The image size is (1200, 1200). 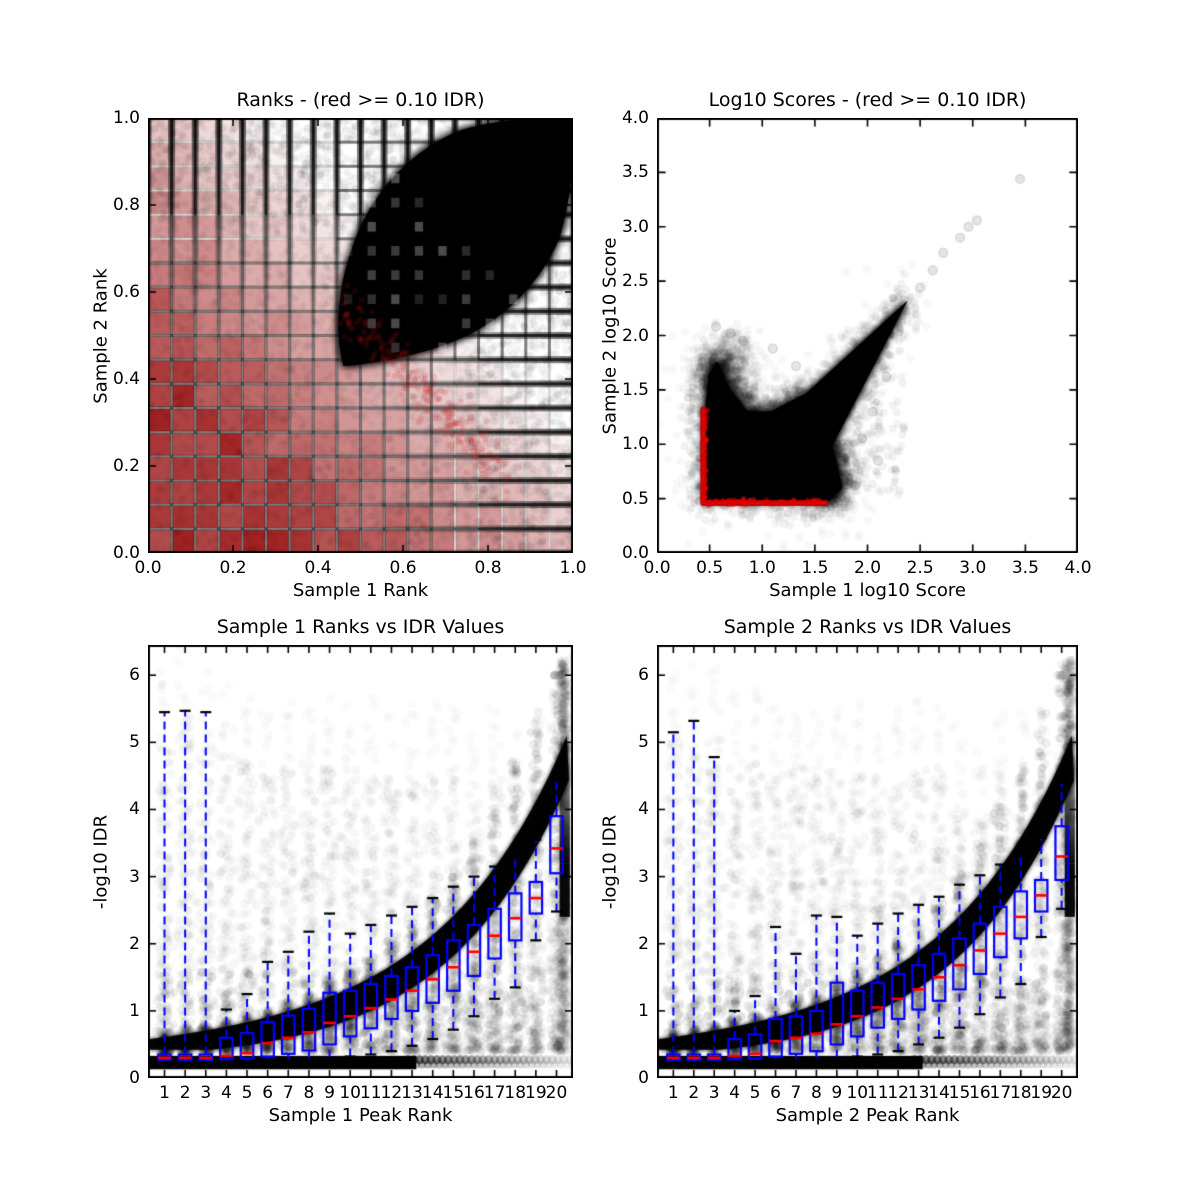 What do you see at coordinates (867, 568) in the screenshot?
I see `x-tick-label: 2.0` at bounding box center [867, 568].